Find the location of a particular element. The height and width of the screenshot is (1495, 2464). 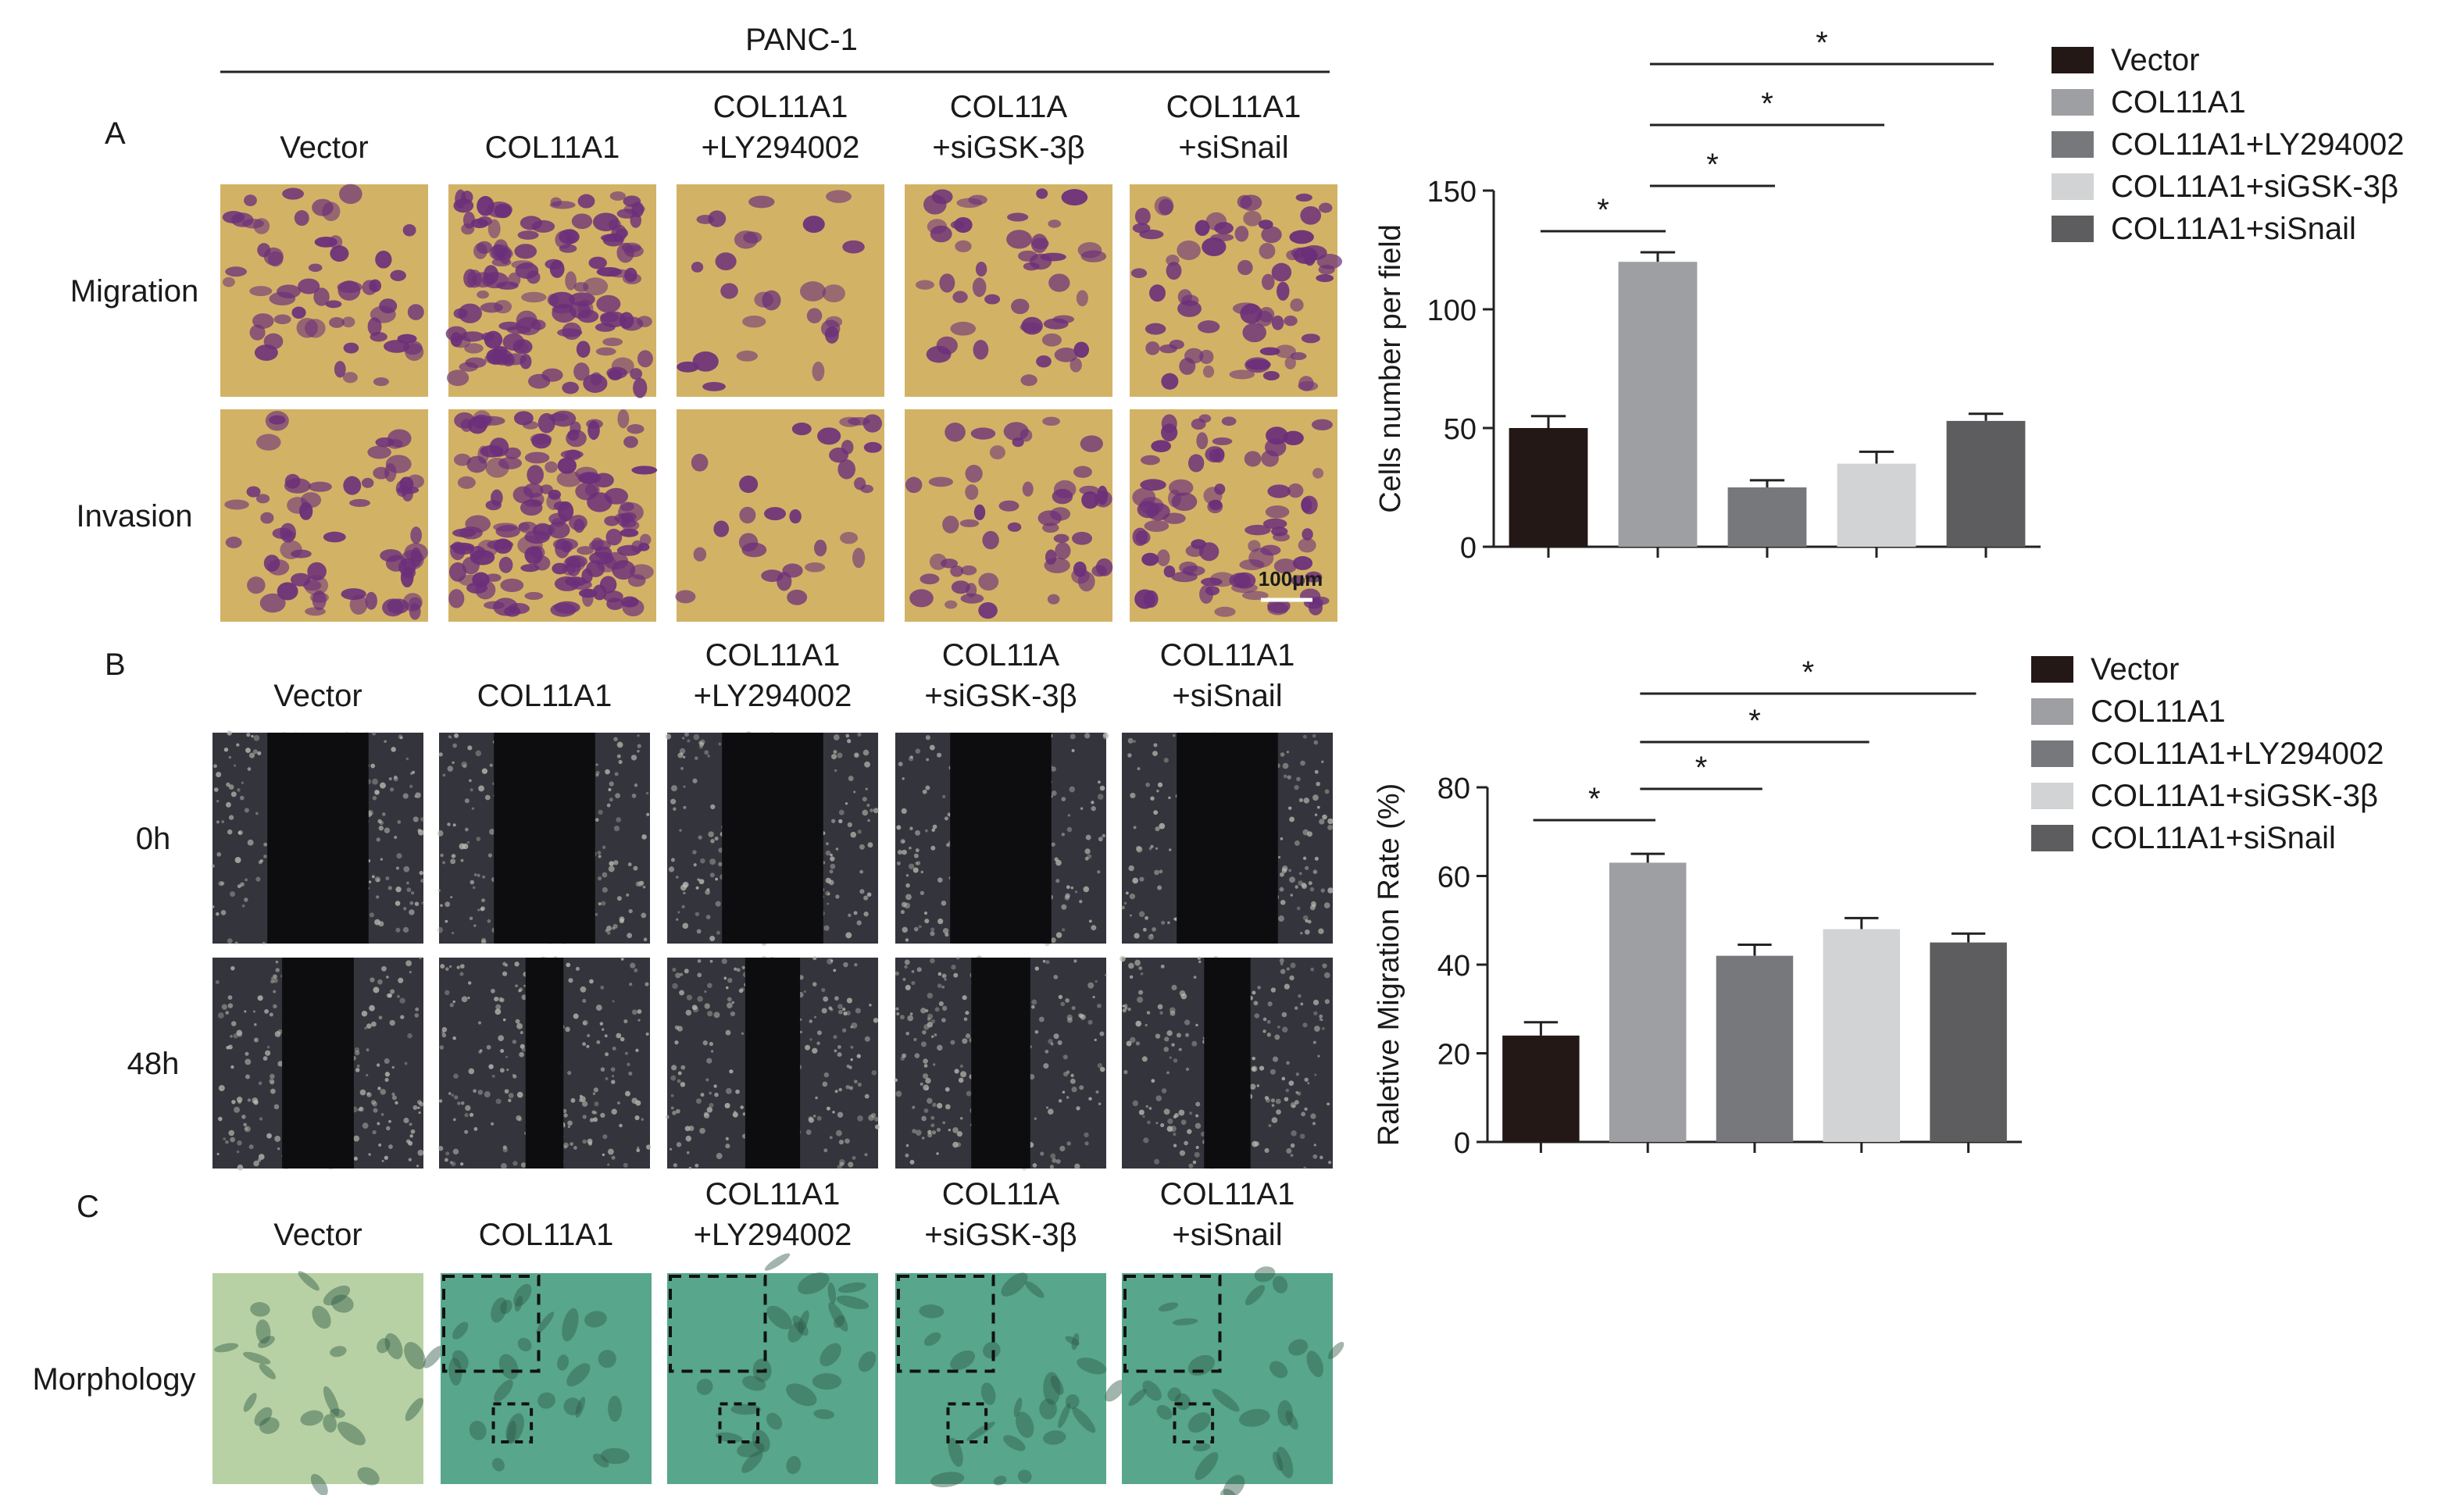

legend-label: Vector is located at coordinates (2155, 60).